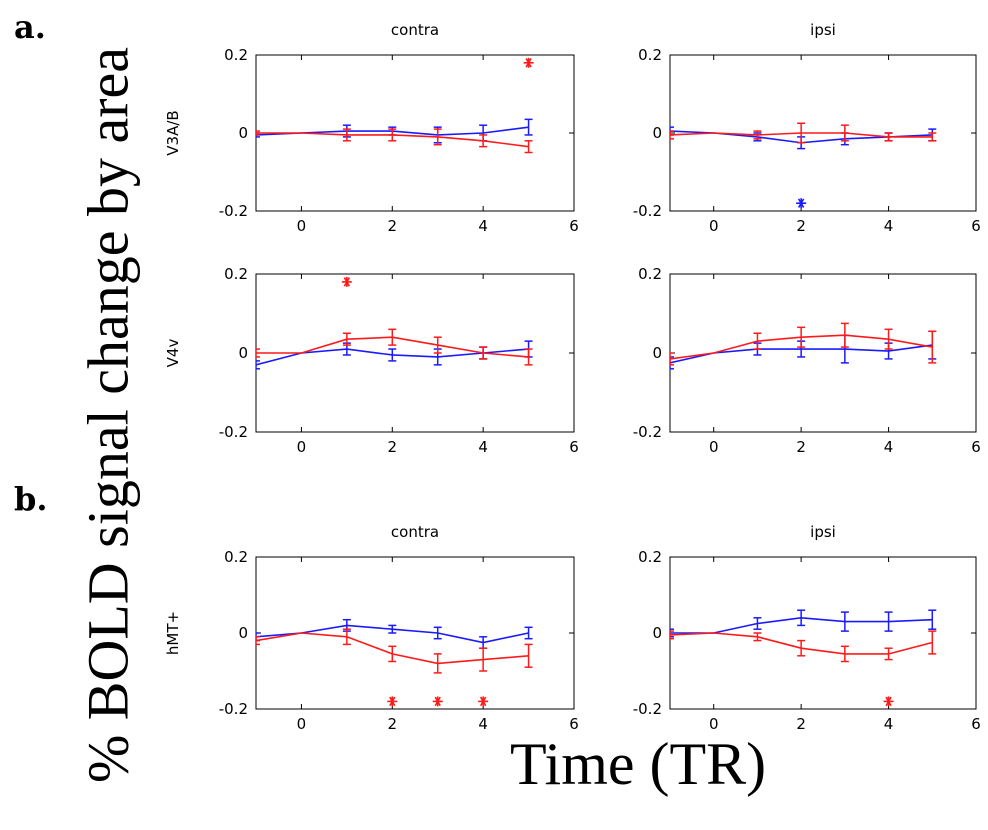 The image size is (988, 830). What do you see at coordinates (173, 132) in the screenshot?
I see `row-label: V3A/B` at bounding box center [173, 132].